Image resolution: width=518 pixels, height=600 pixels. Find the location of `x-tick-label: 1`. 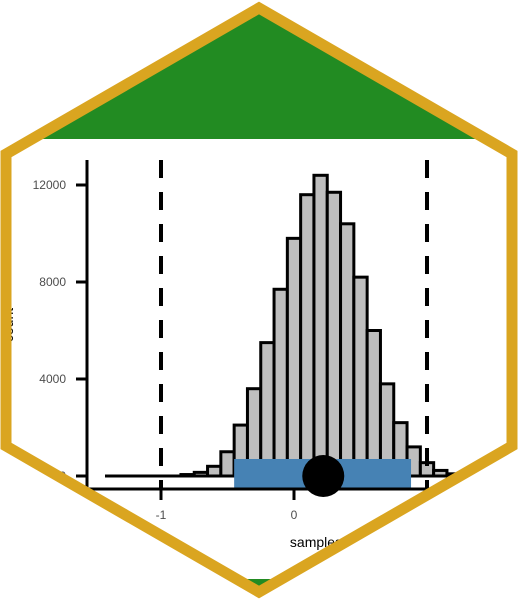

x-tick-label: 1 is located at coordinates (427, 515).